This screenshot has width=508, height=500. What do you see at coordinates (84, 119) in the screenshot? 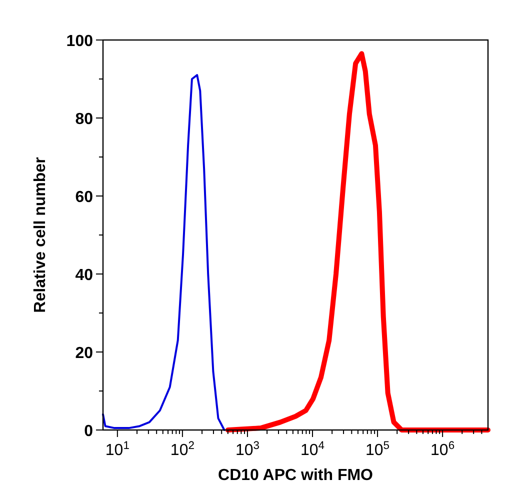
I see `y-tick-label: 80` at bounding box center [84, 119].